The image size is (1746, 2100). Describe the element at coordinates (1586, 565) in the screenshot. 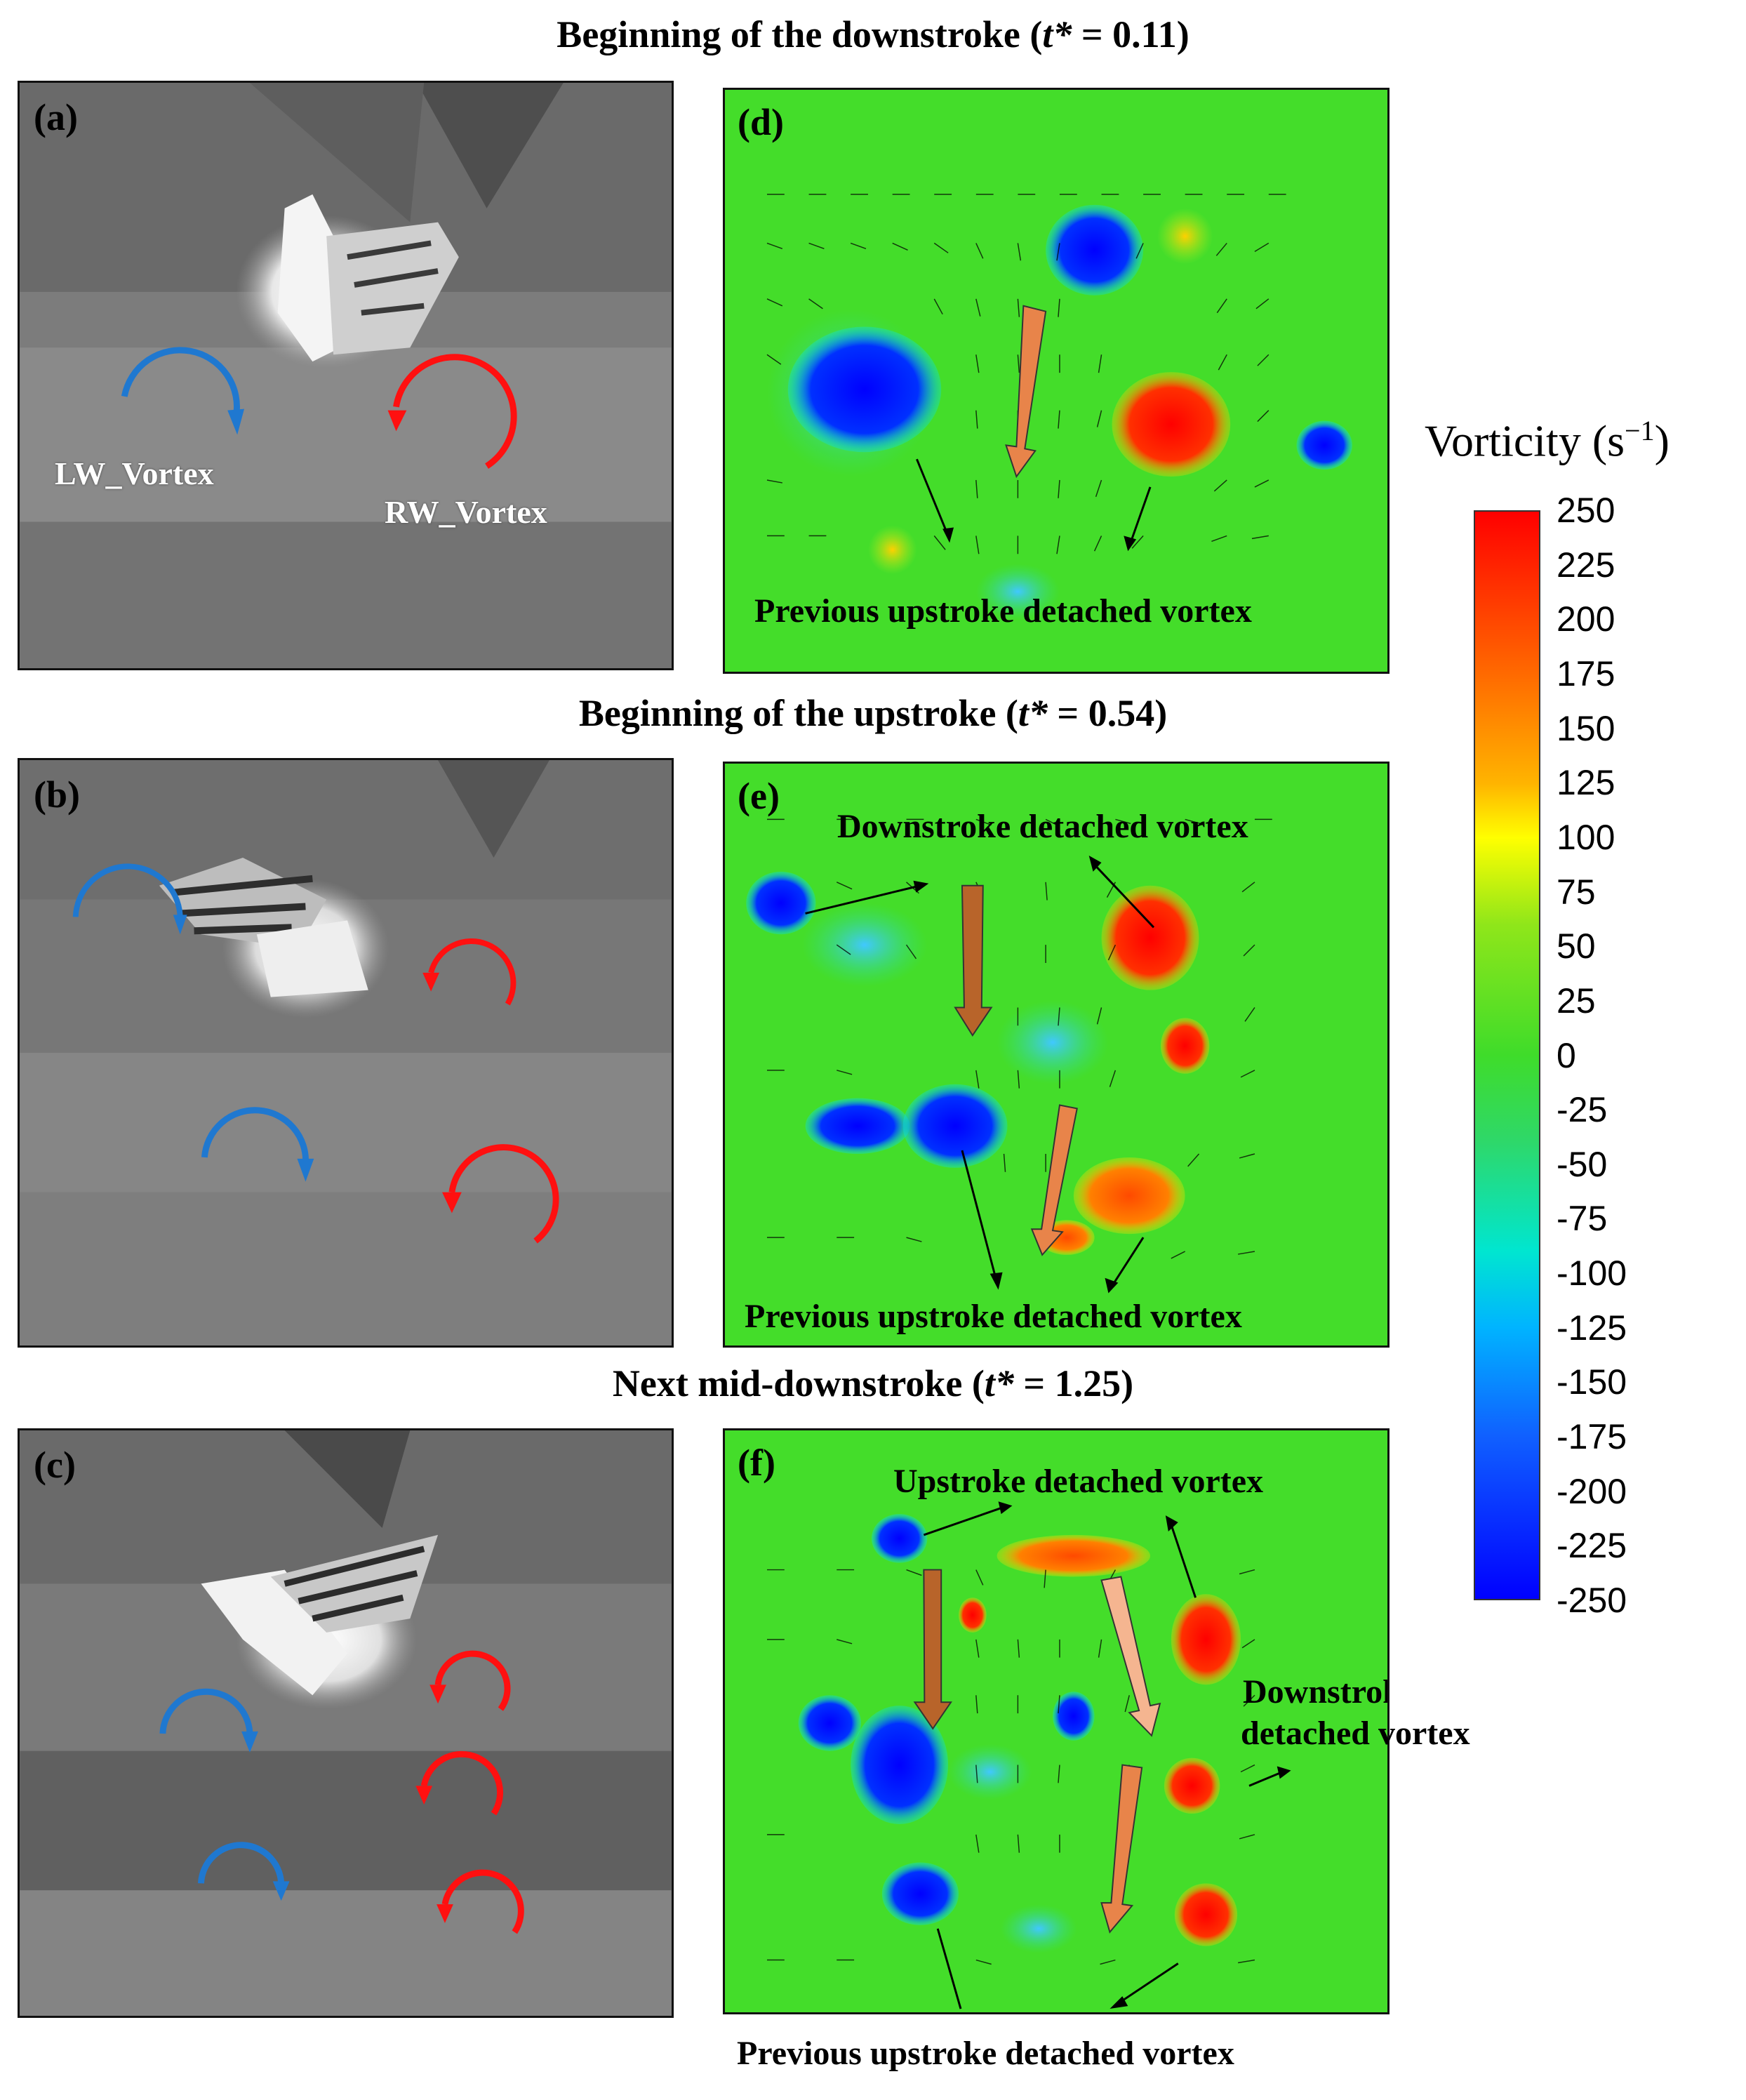

I see `colorbar-tick-label: 225` at that location.